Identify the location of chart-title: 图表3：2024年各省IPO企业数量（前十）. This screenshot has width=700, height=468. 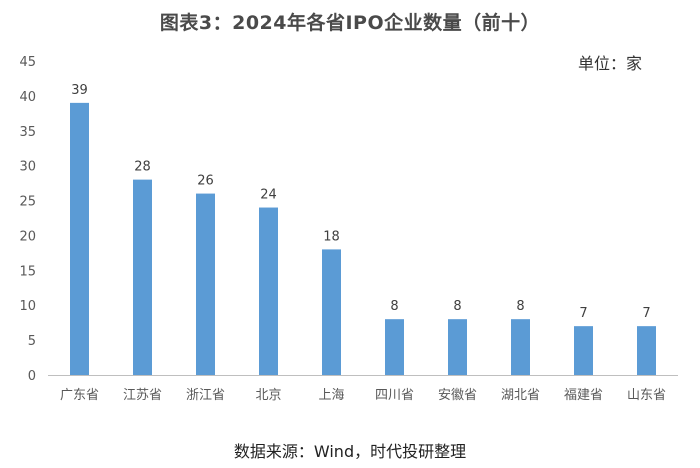
(350, 23).